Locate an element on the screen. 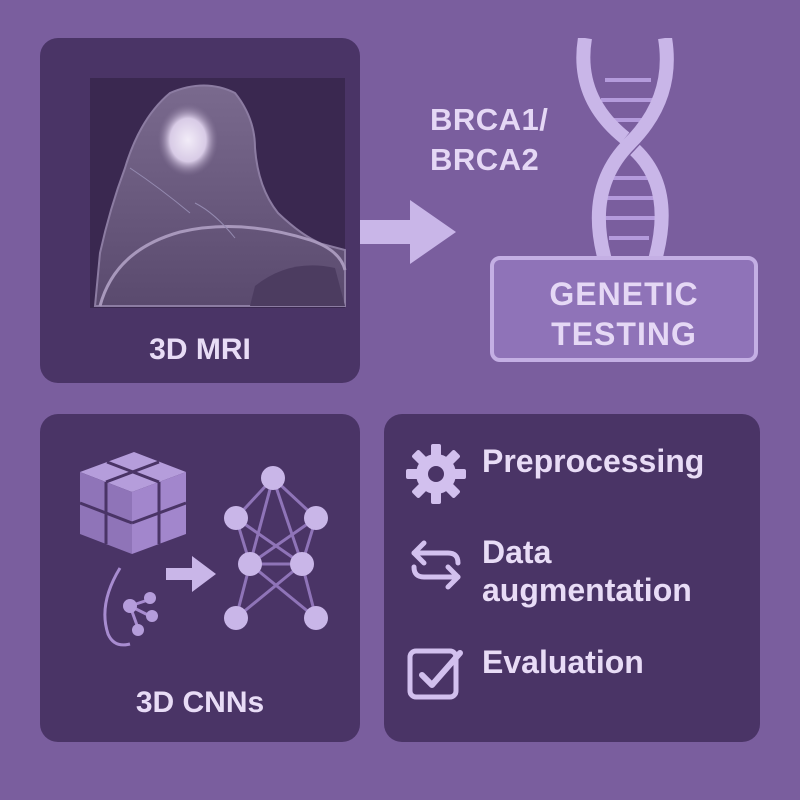  genetic-testing-line-2: TESTING is located at coordinates (624, 334).